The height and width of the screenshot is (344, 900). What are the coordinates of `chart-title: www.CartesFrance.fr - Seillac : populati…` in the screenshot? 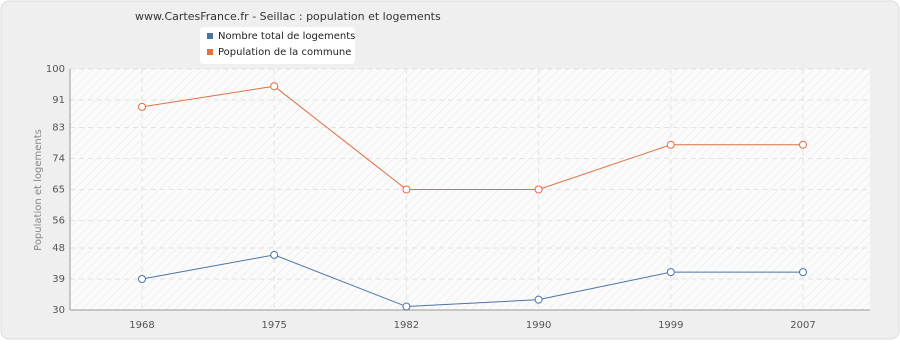 It's located at (288, 16).